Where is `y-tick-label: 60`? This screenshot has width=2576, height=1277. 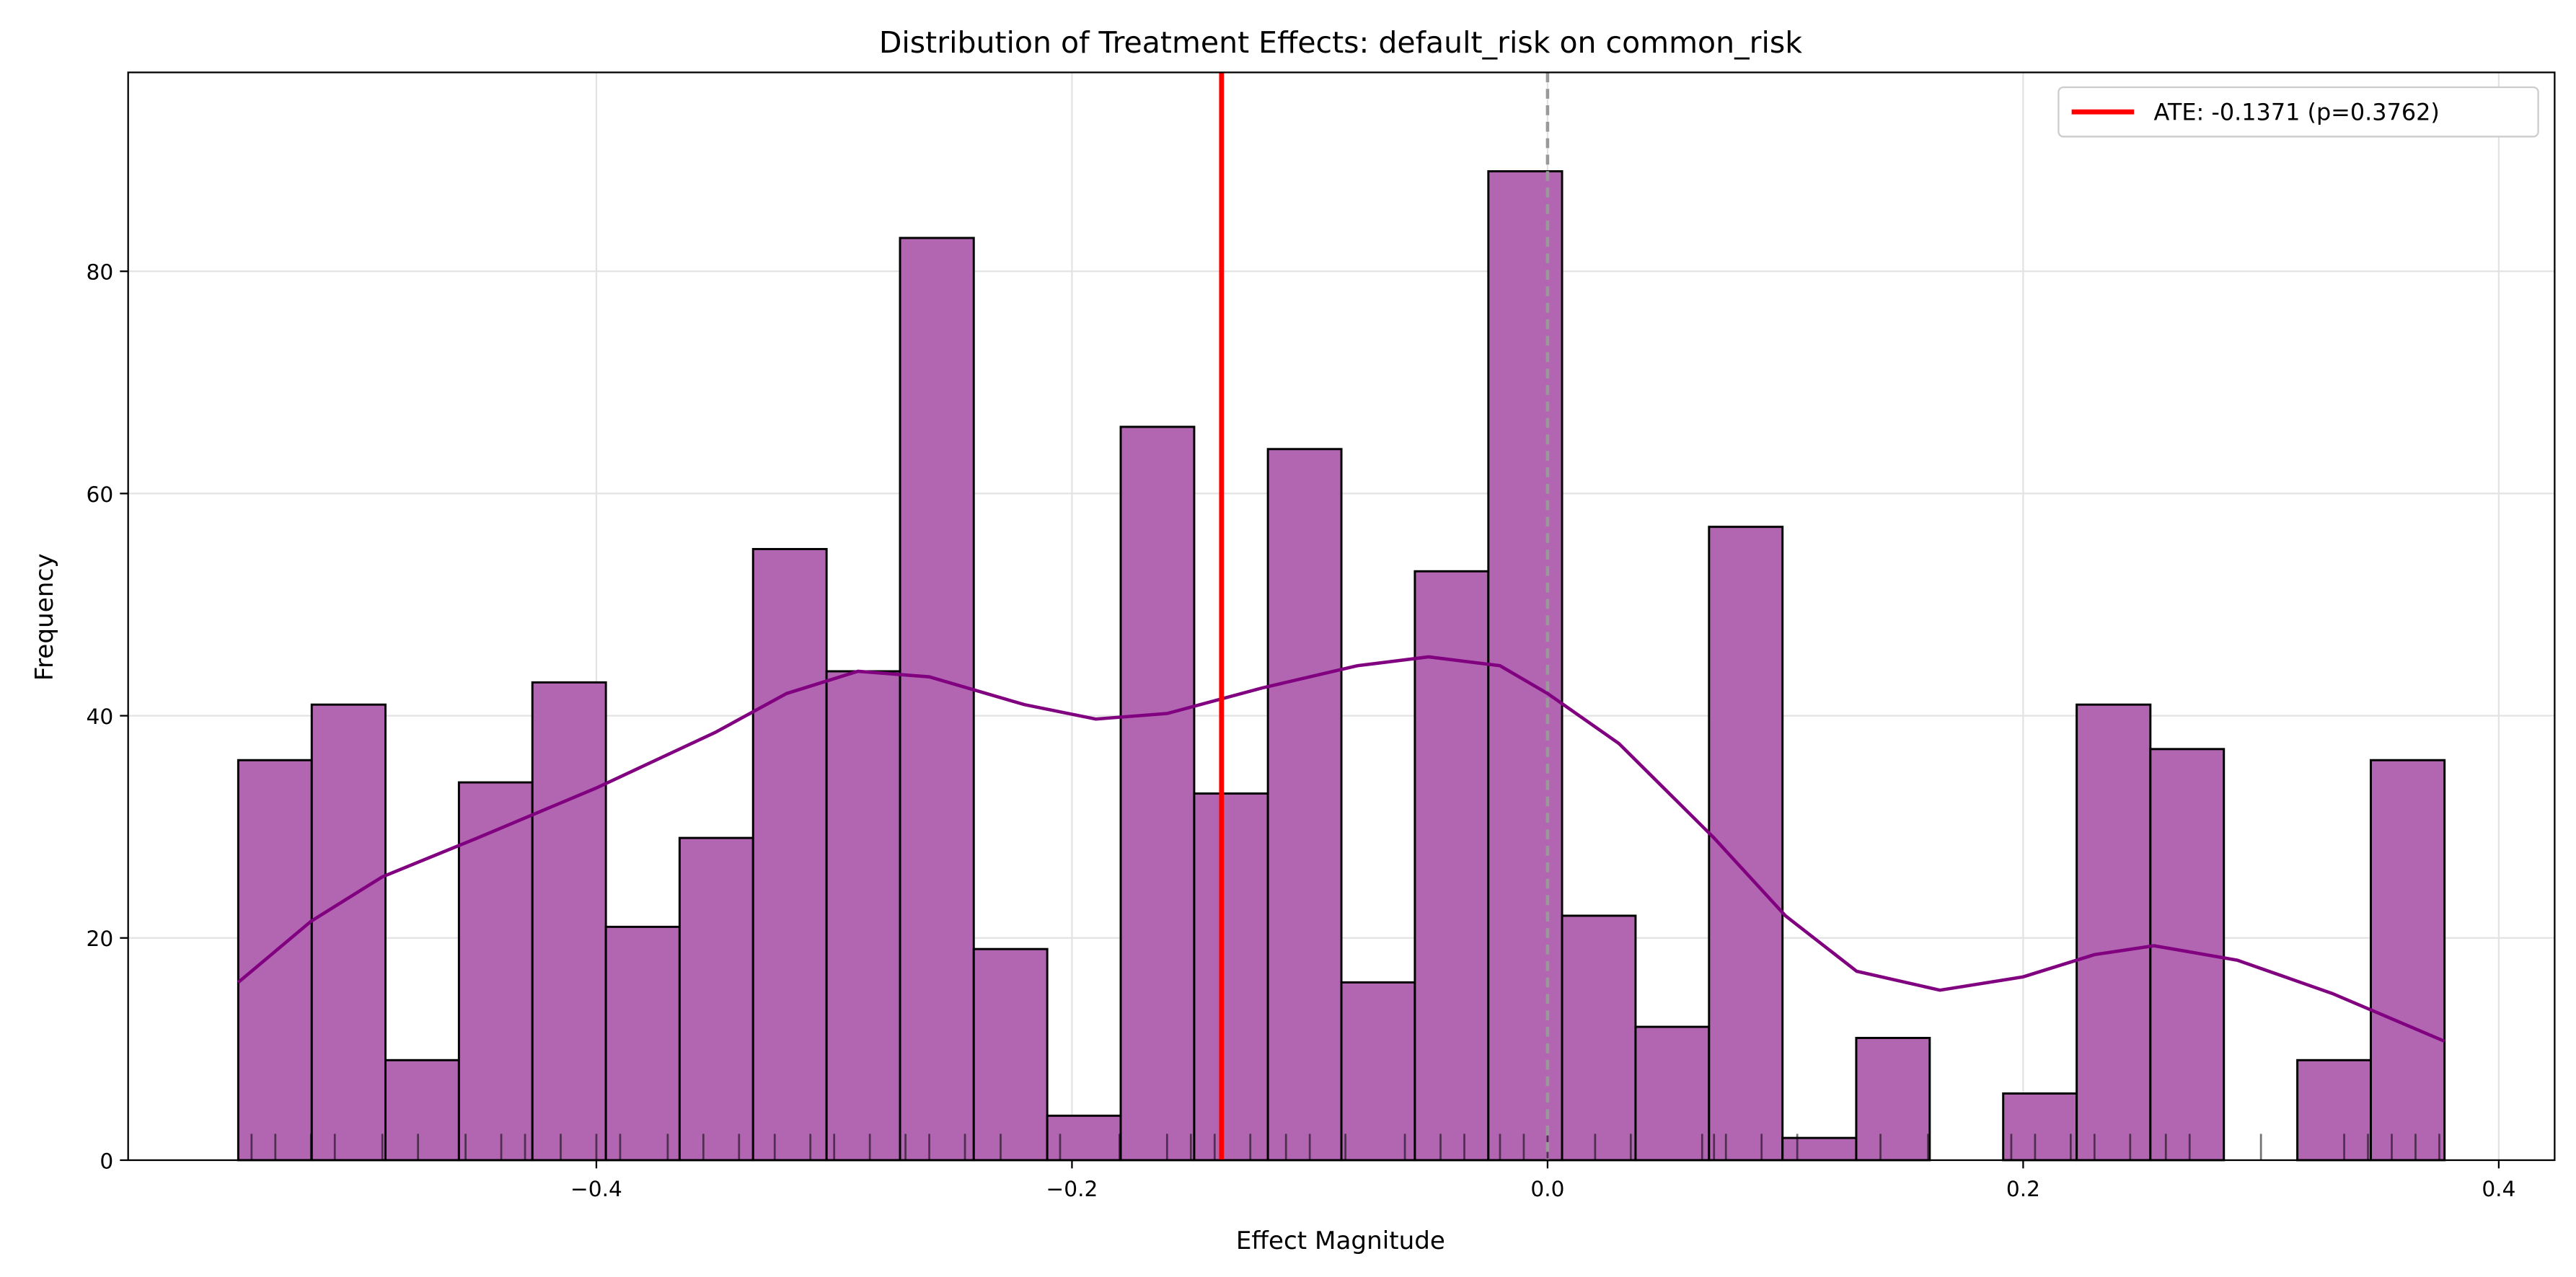 y-tick-label: 60 is located at coordinates (100, 494).